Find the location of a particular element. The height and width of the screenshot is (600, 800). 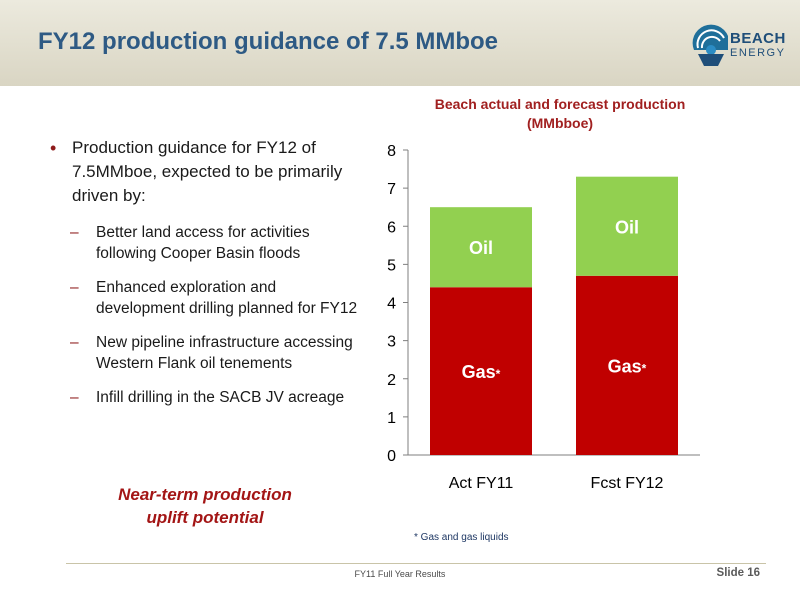

y-tick-label: 5 is located at coordinates (391, 265).